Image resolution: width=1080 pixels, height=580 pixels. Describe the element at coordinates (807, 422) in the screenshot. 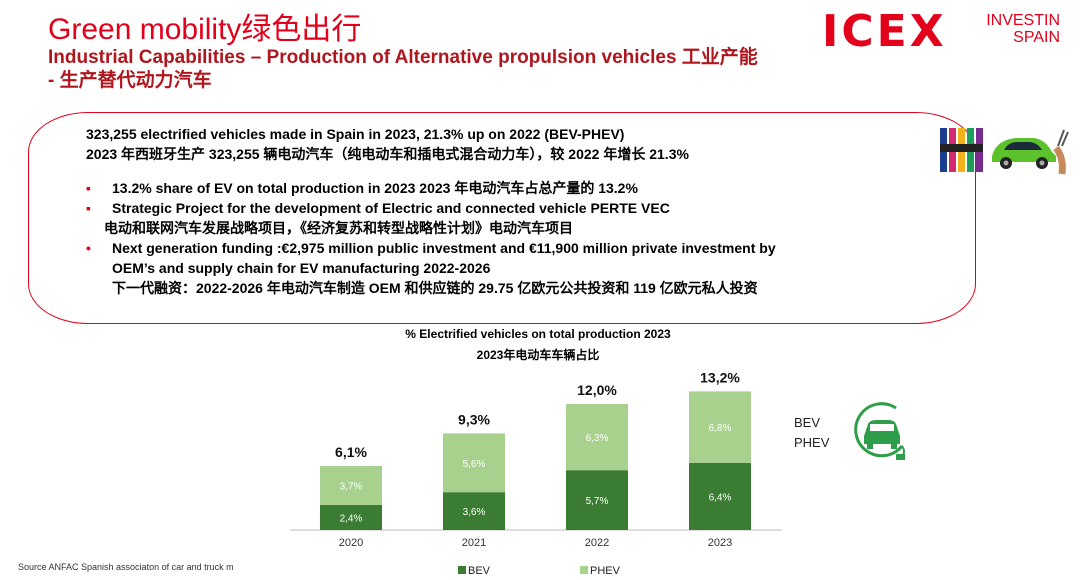

I see `side-label-bev: BEV` at that location.